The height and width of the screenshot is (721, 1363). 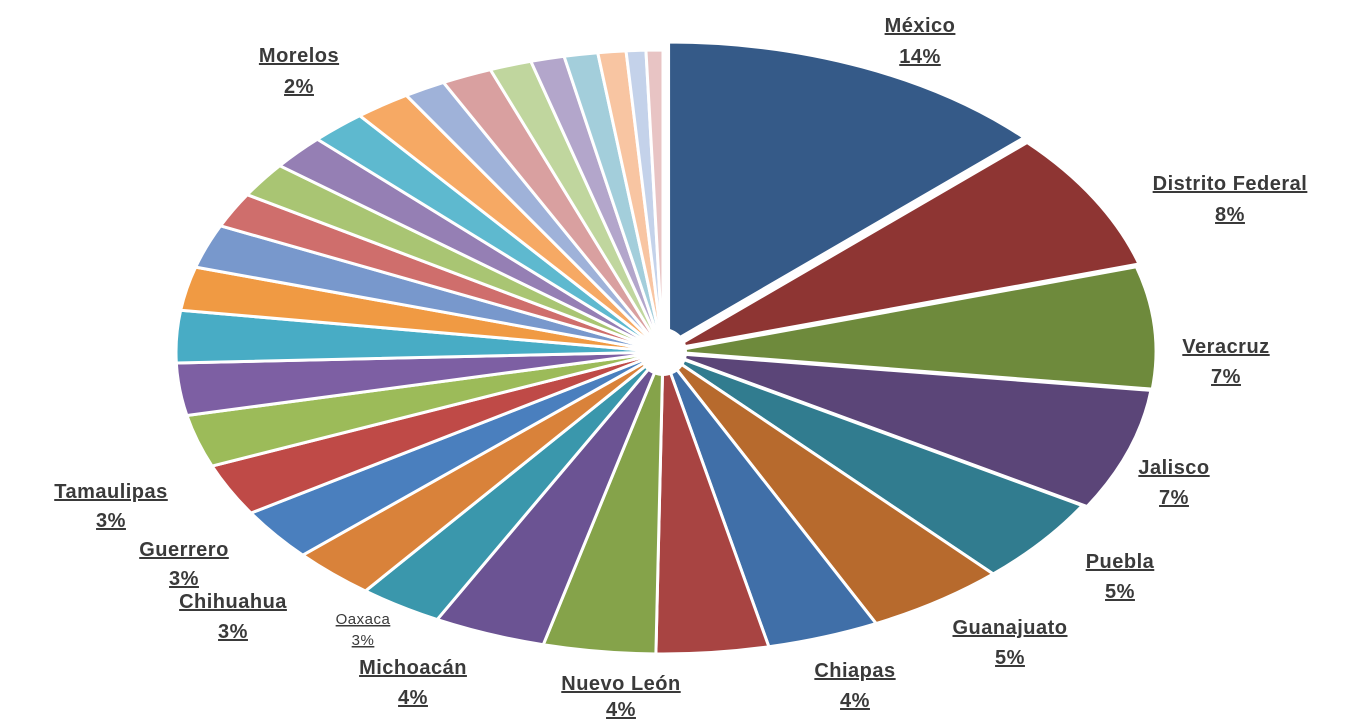 What do you see at coordinates (620, 684) in the screenshot?
I see `label-nuevo-leon-name: Nuevo León` at bounding box center [620, 684].